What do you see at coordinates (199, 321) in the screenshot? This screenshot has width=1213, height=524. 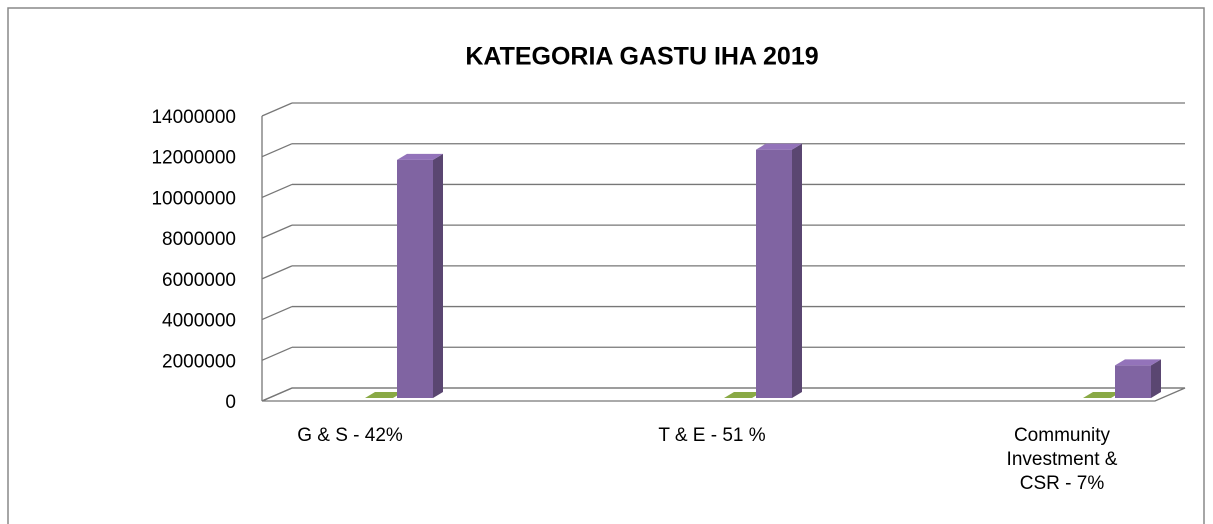 I see `y-tick-label: 4000000` at bounding box center [199, 321].